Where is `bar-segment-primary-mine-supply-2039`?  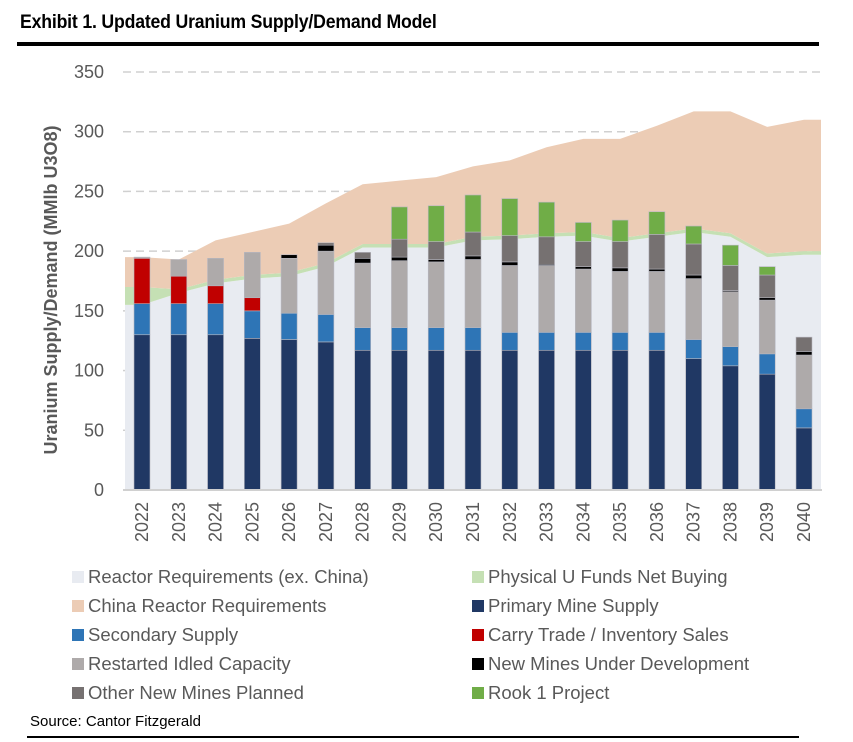
bar-segment-primary-mine-supply-2039 is located at coordinates (767, 432).